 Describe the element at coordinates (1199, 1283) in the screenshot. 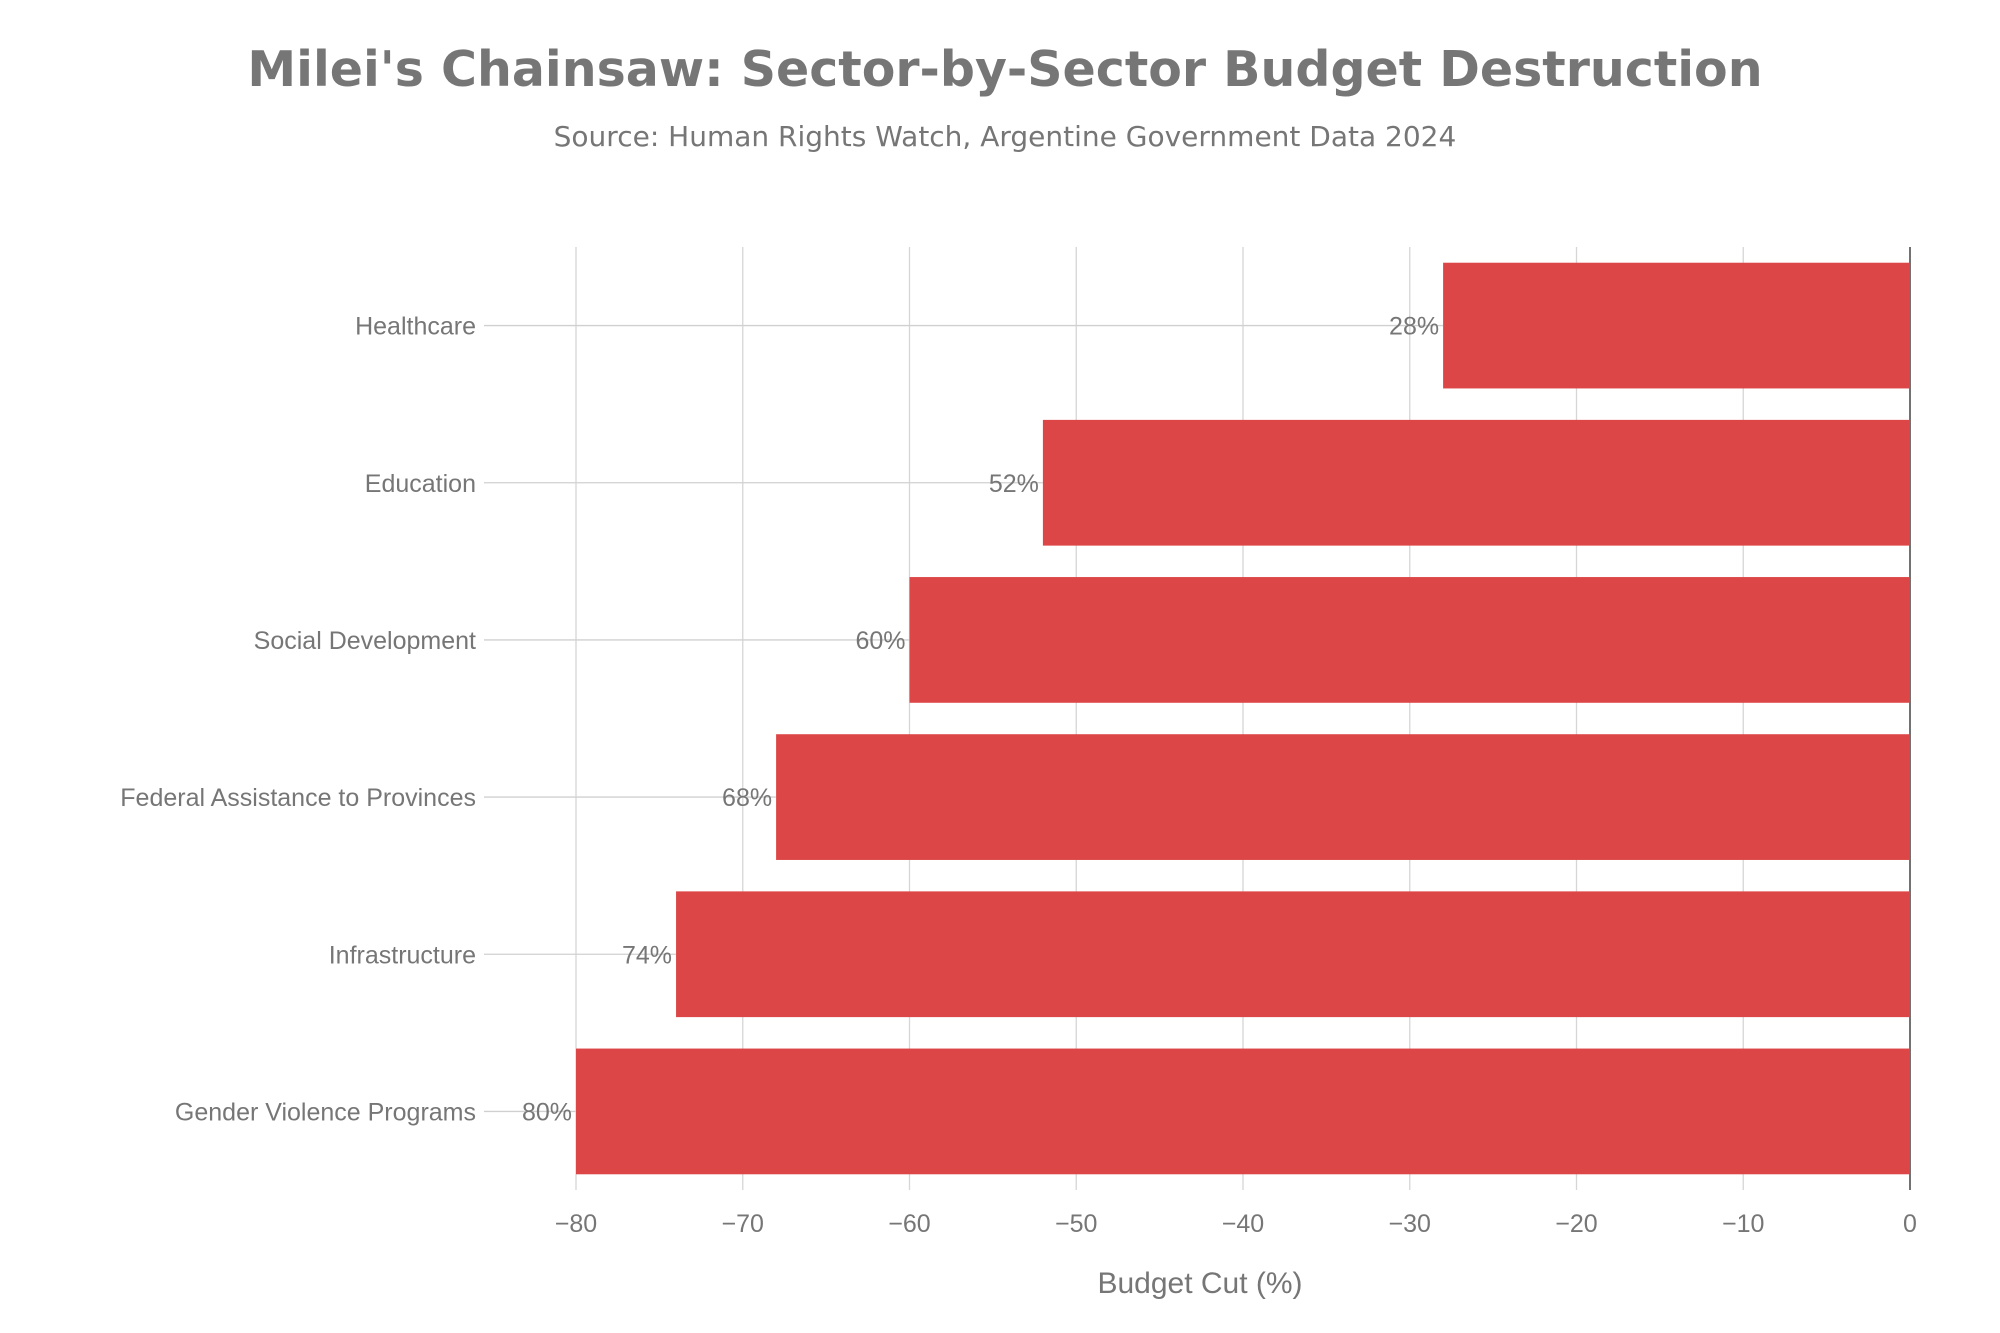

I see `x-axis-title: Budget Cut (%)` at that location.